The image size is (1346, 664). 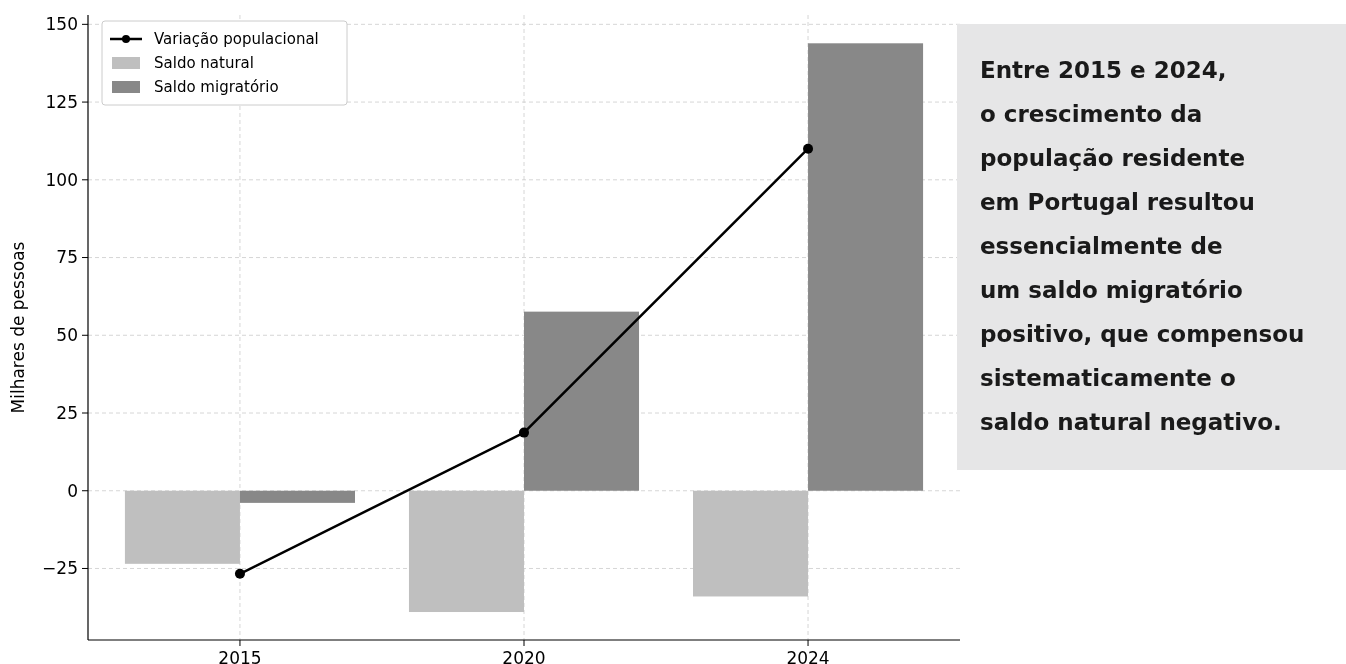 I want to click on y-tick-label: 100, so click(x=61, y=179).